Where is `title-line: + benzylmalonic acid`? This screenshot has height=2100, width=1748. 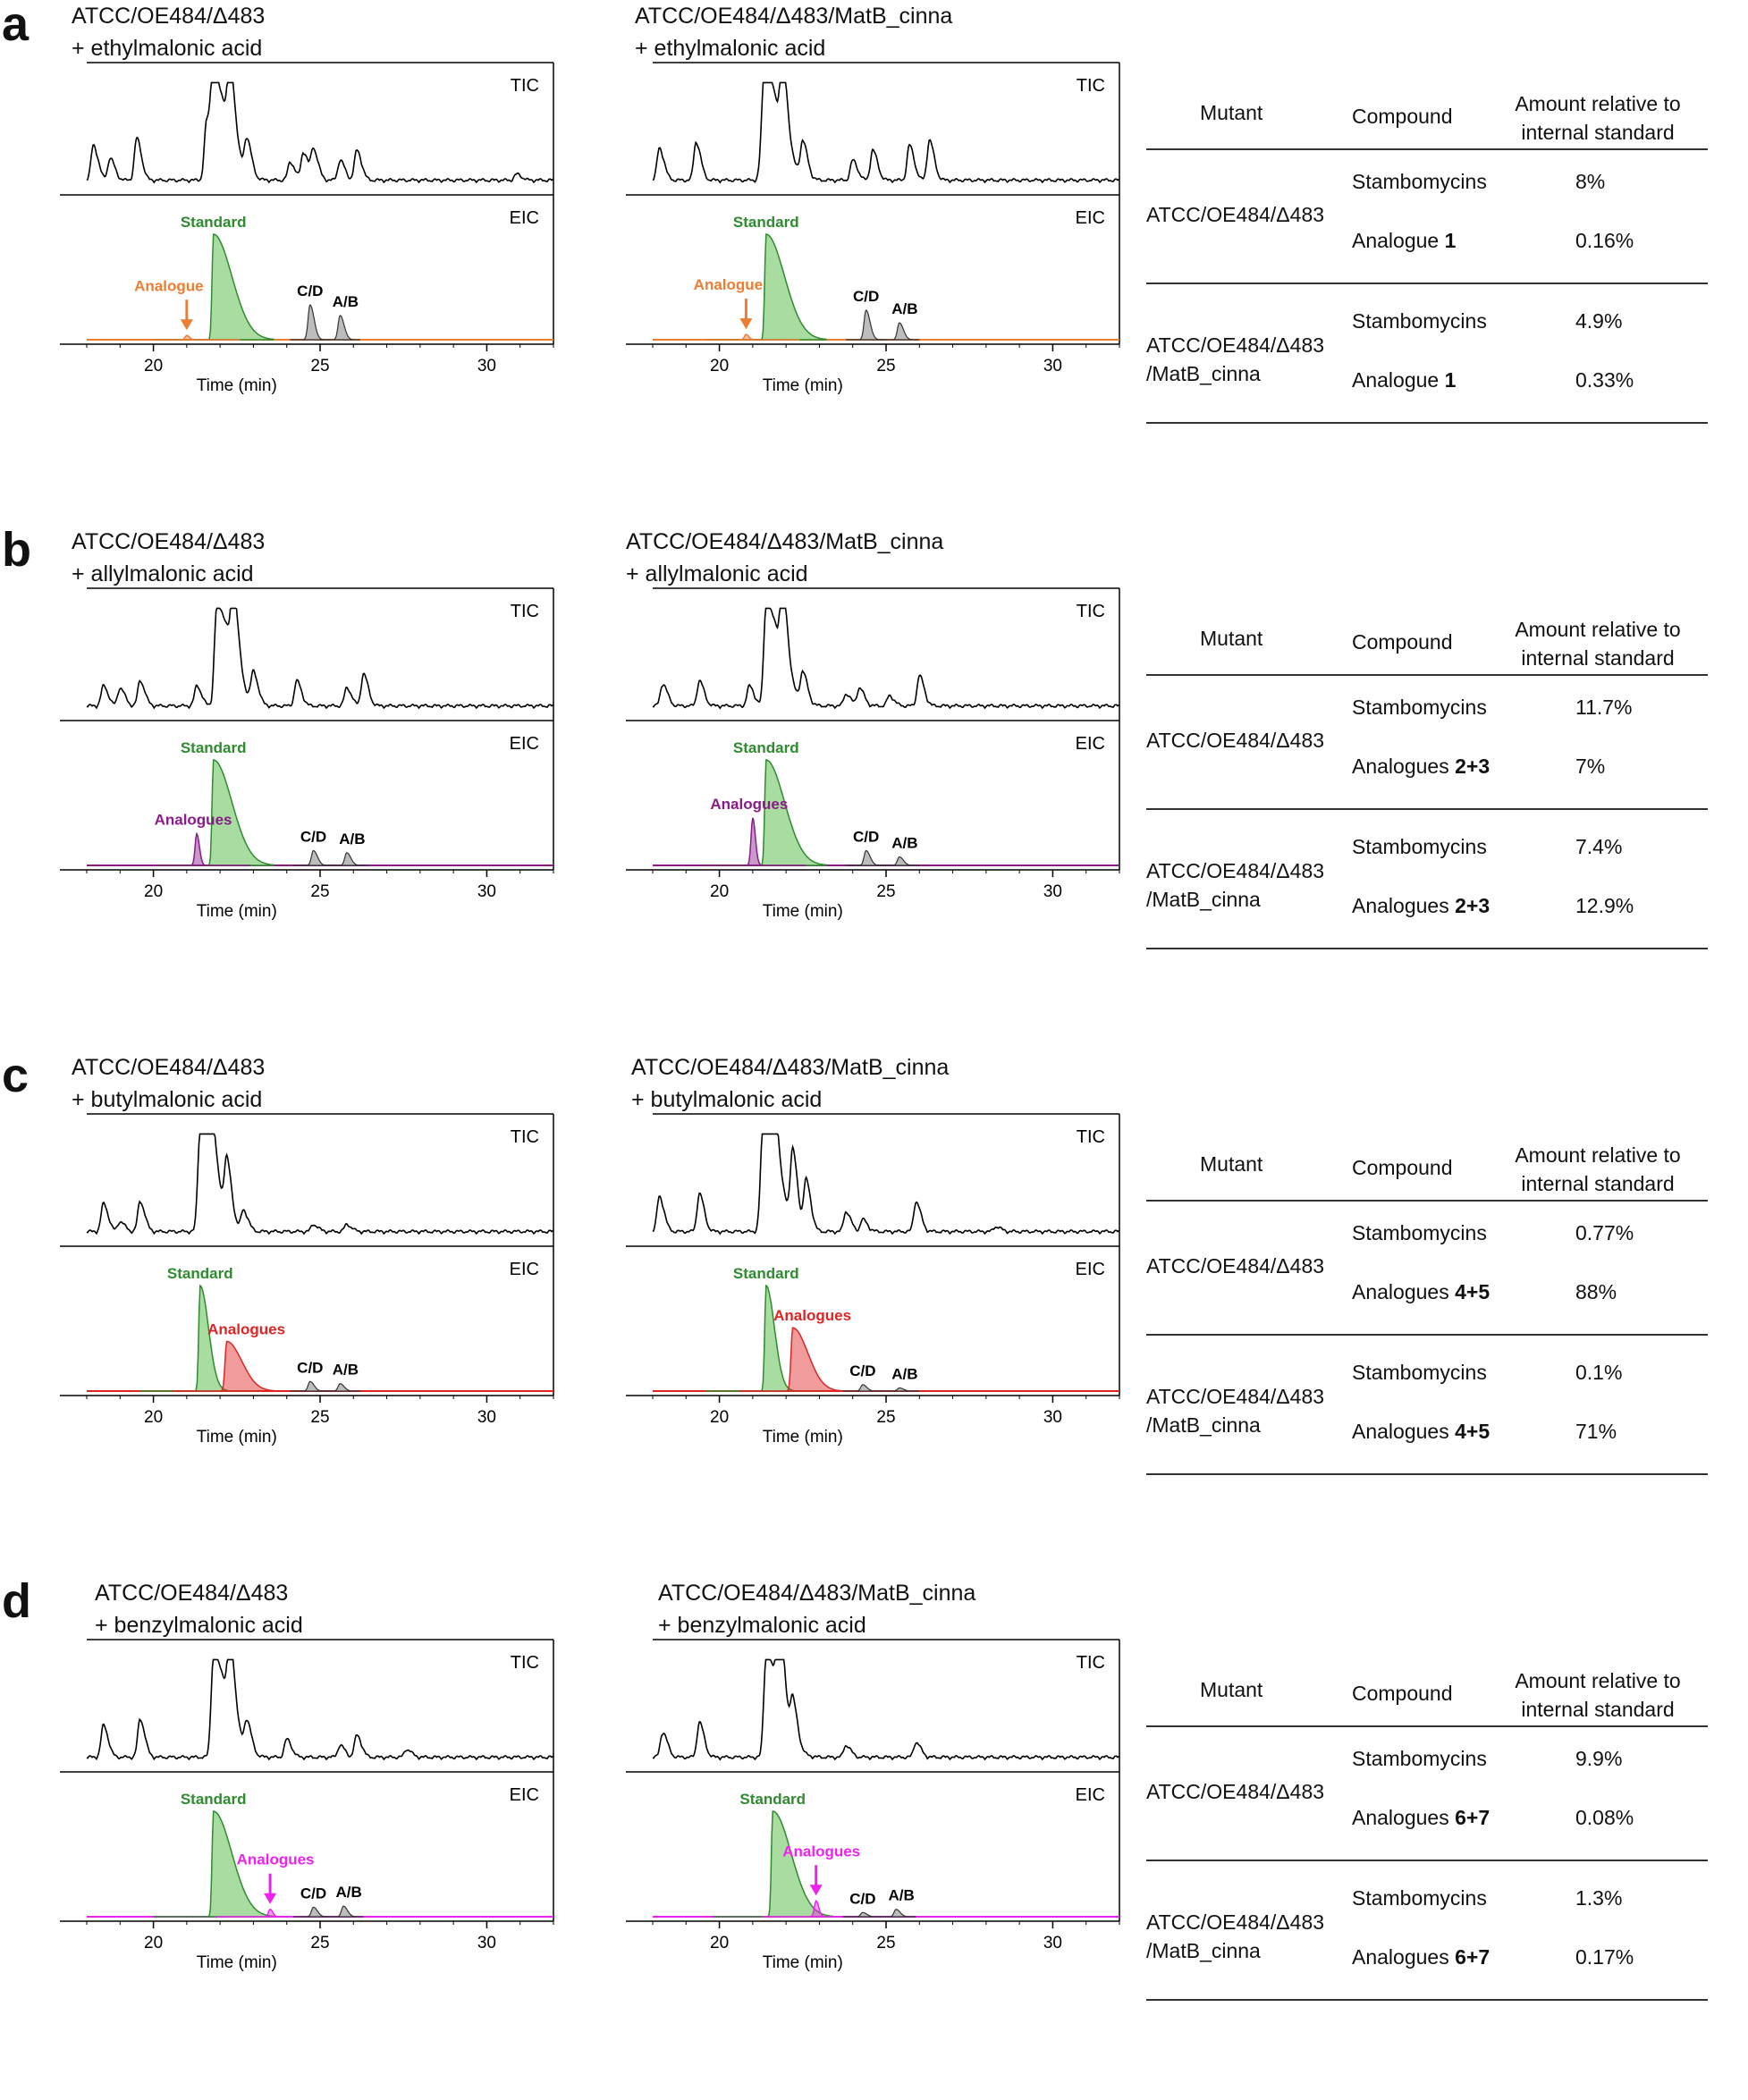 title-line: + benzylmalonic acid is located at coordinates (199, 1625).